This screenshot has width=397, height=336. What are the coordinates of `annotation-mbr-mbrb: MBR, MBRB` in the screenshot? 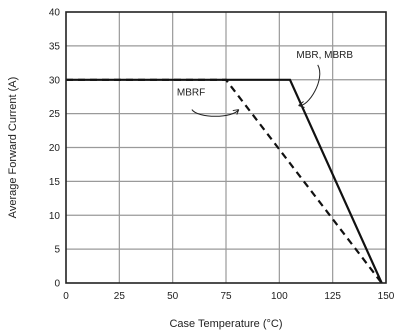 It's located at (324, 55).